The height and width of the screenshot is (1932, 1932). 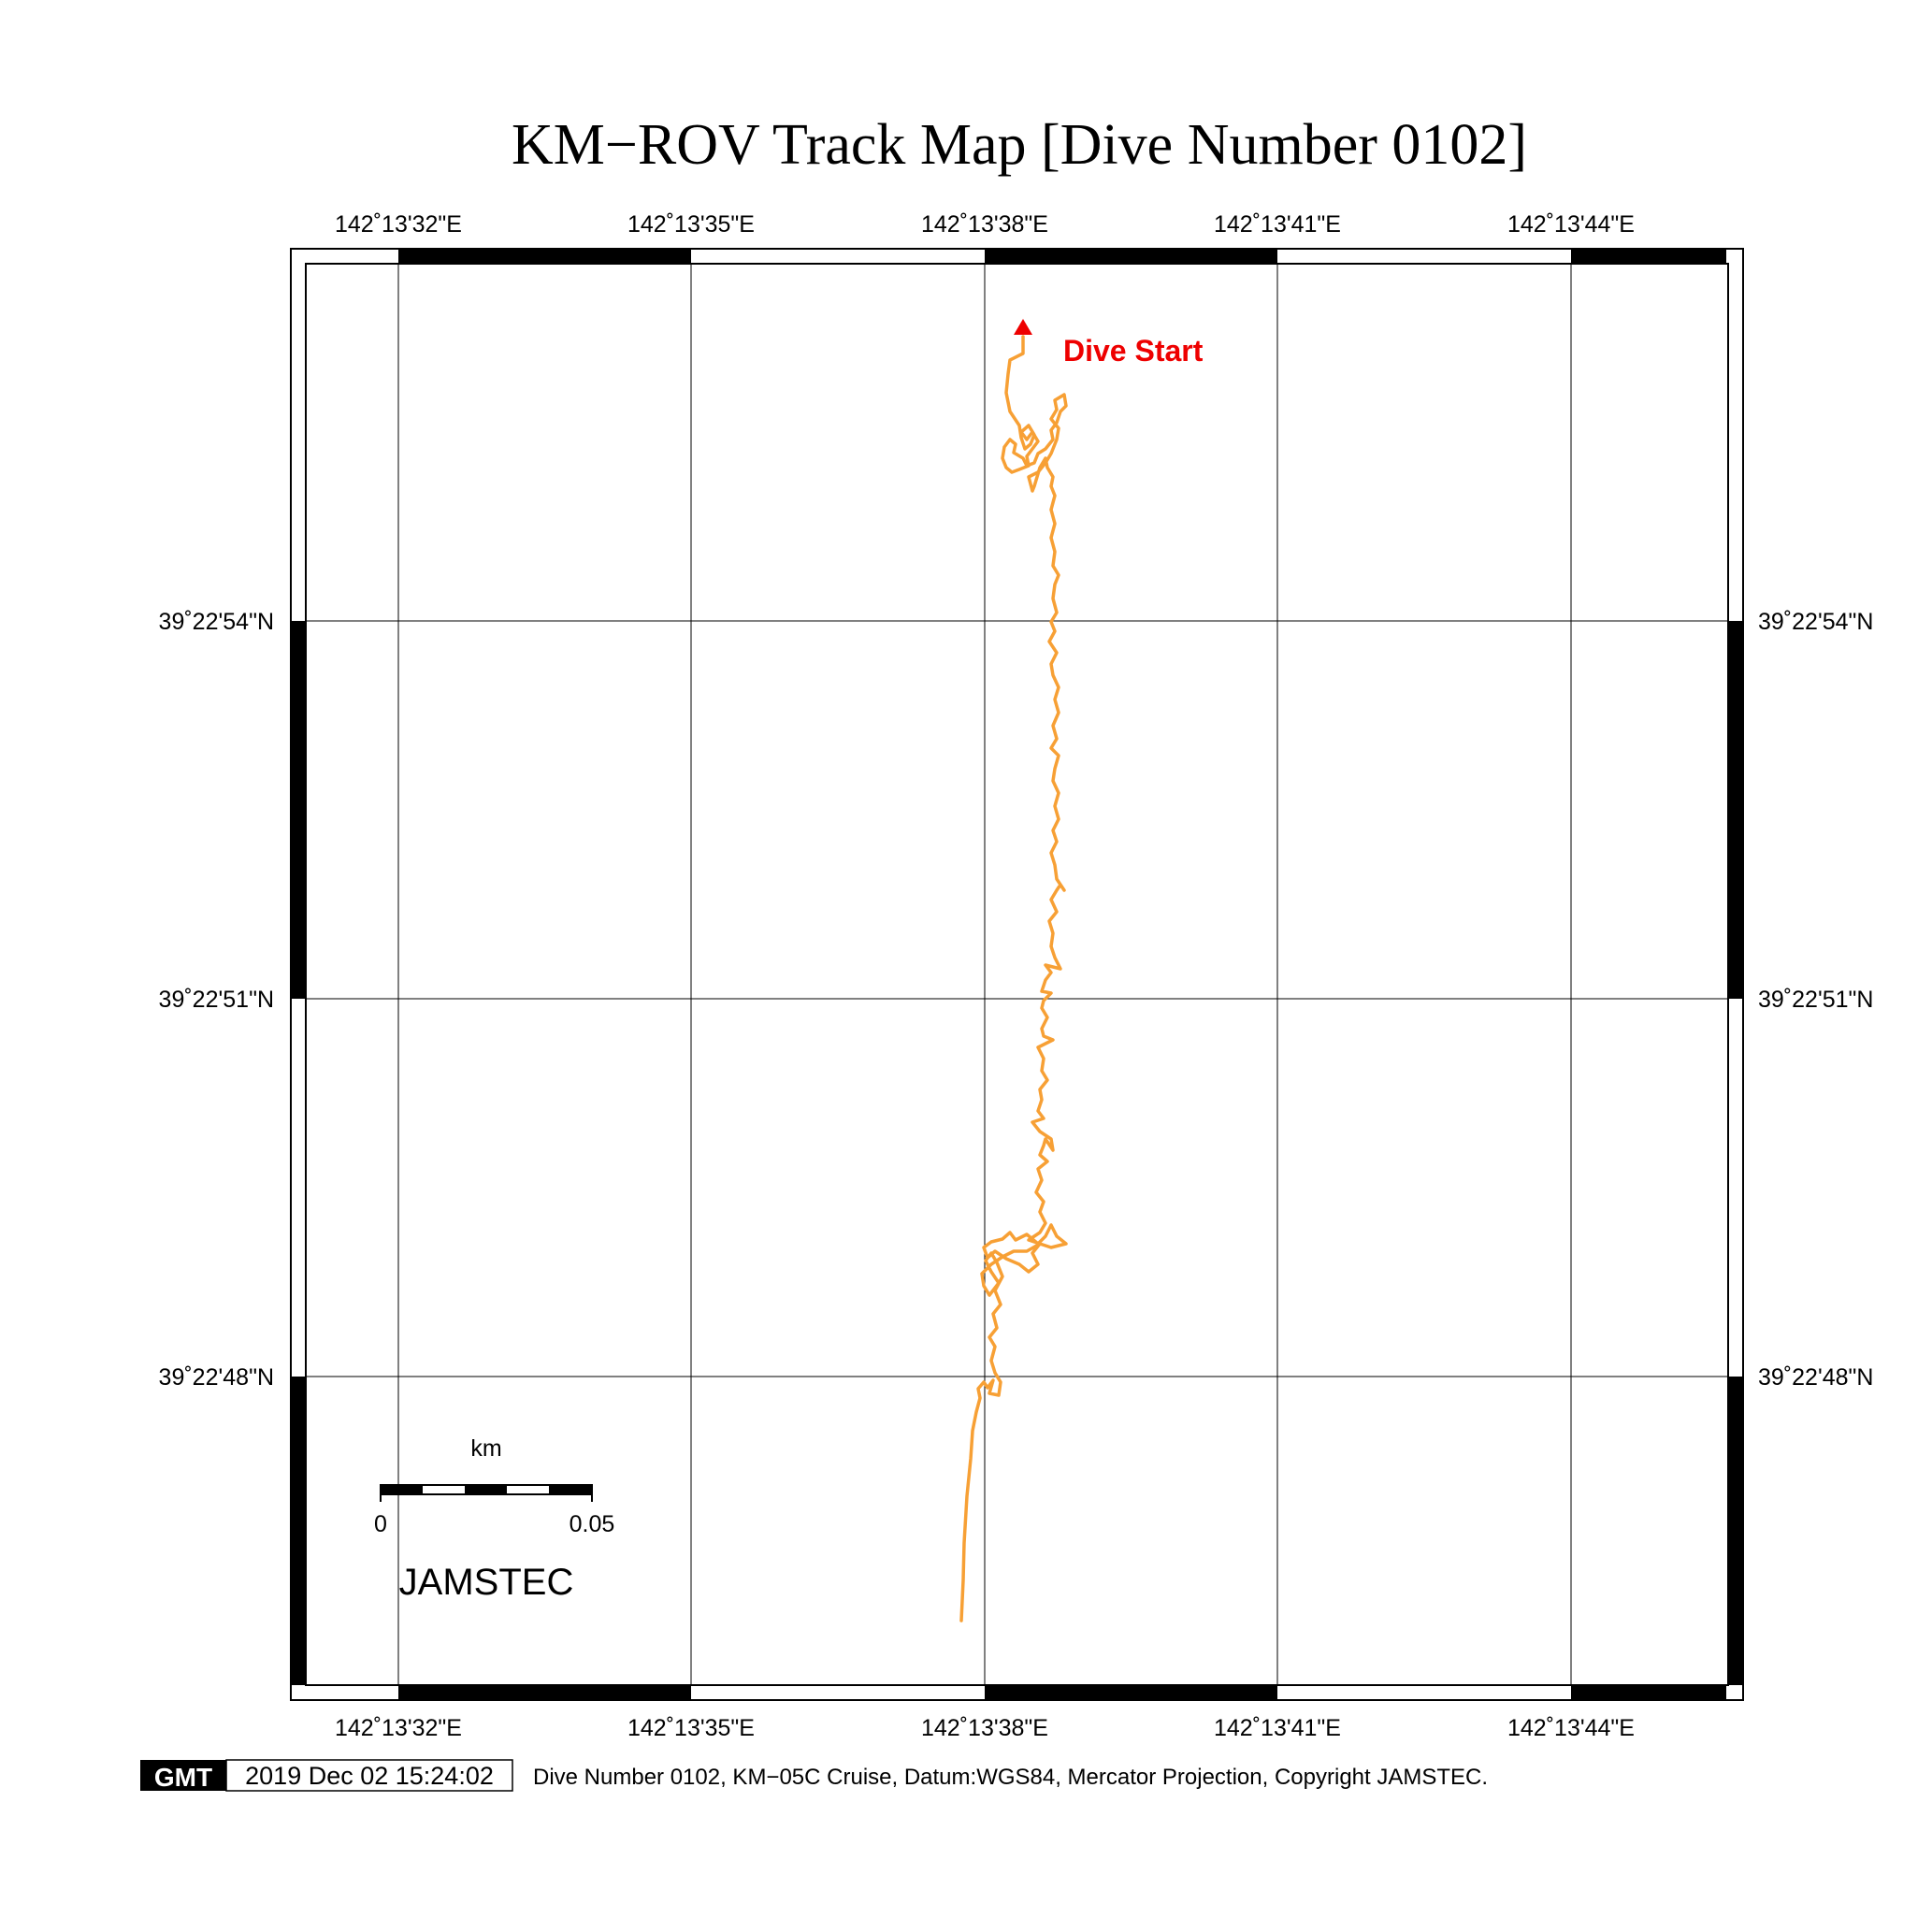 I want to click on scale-min-label: 0, so click(x=380, y=1524).